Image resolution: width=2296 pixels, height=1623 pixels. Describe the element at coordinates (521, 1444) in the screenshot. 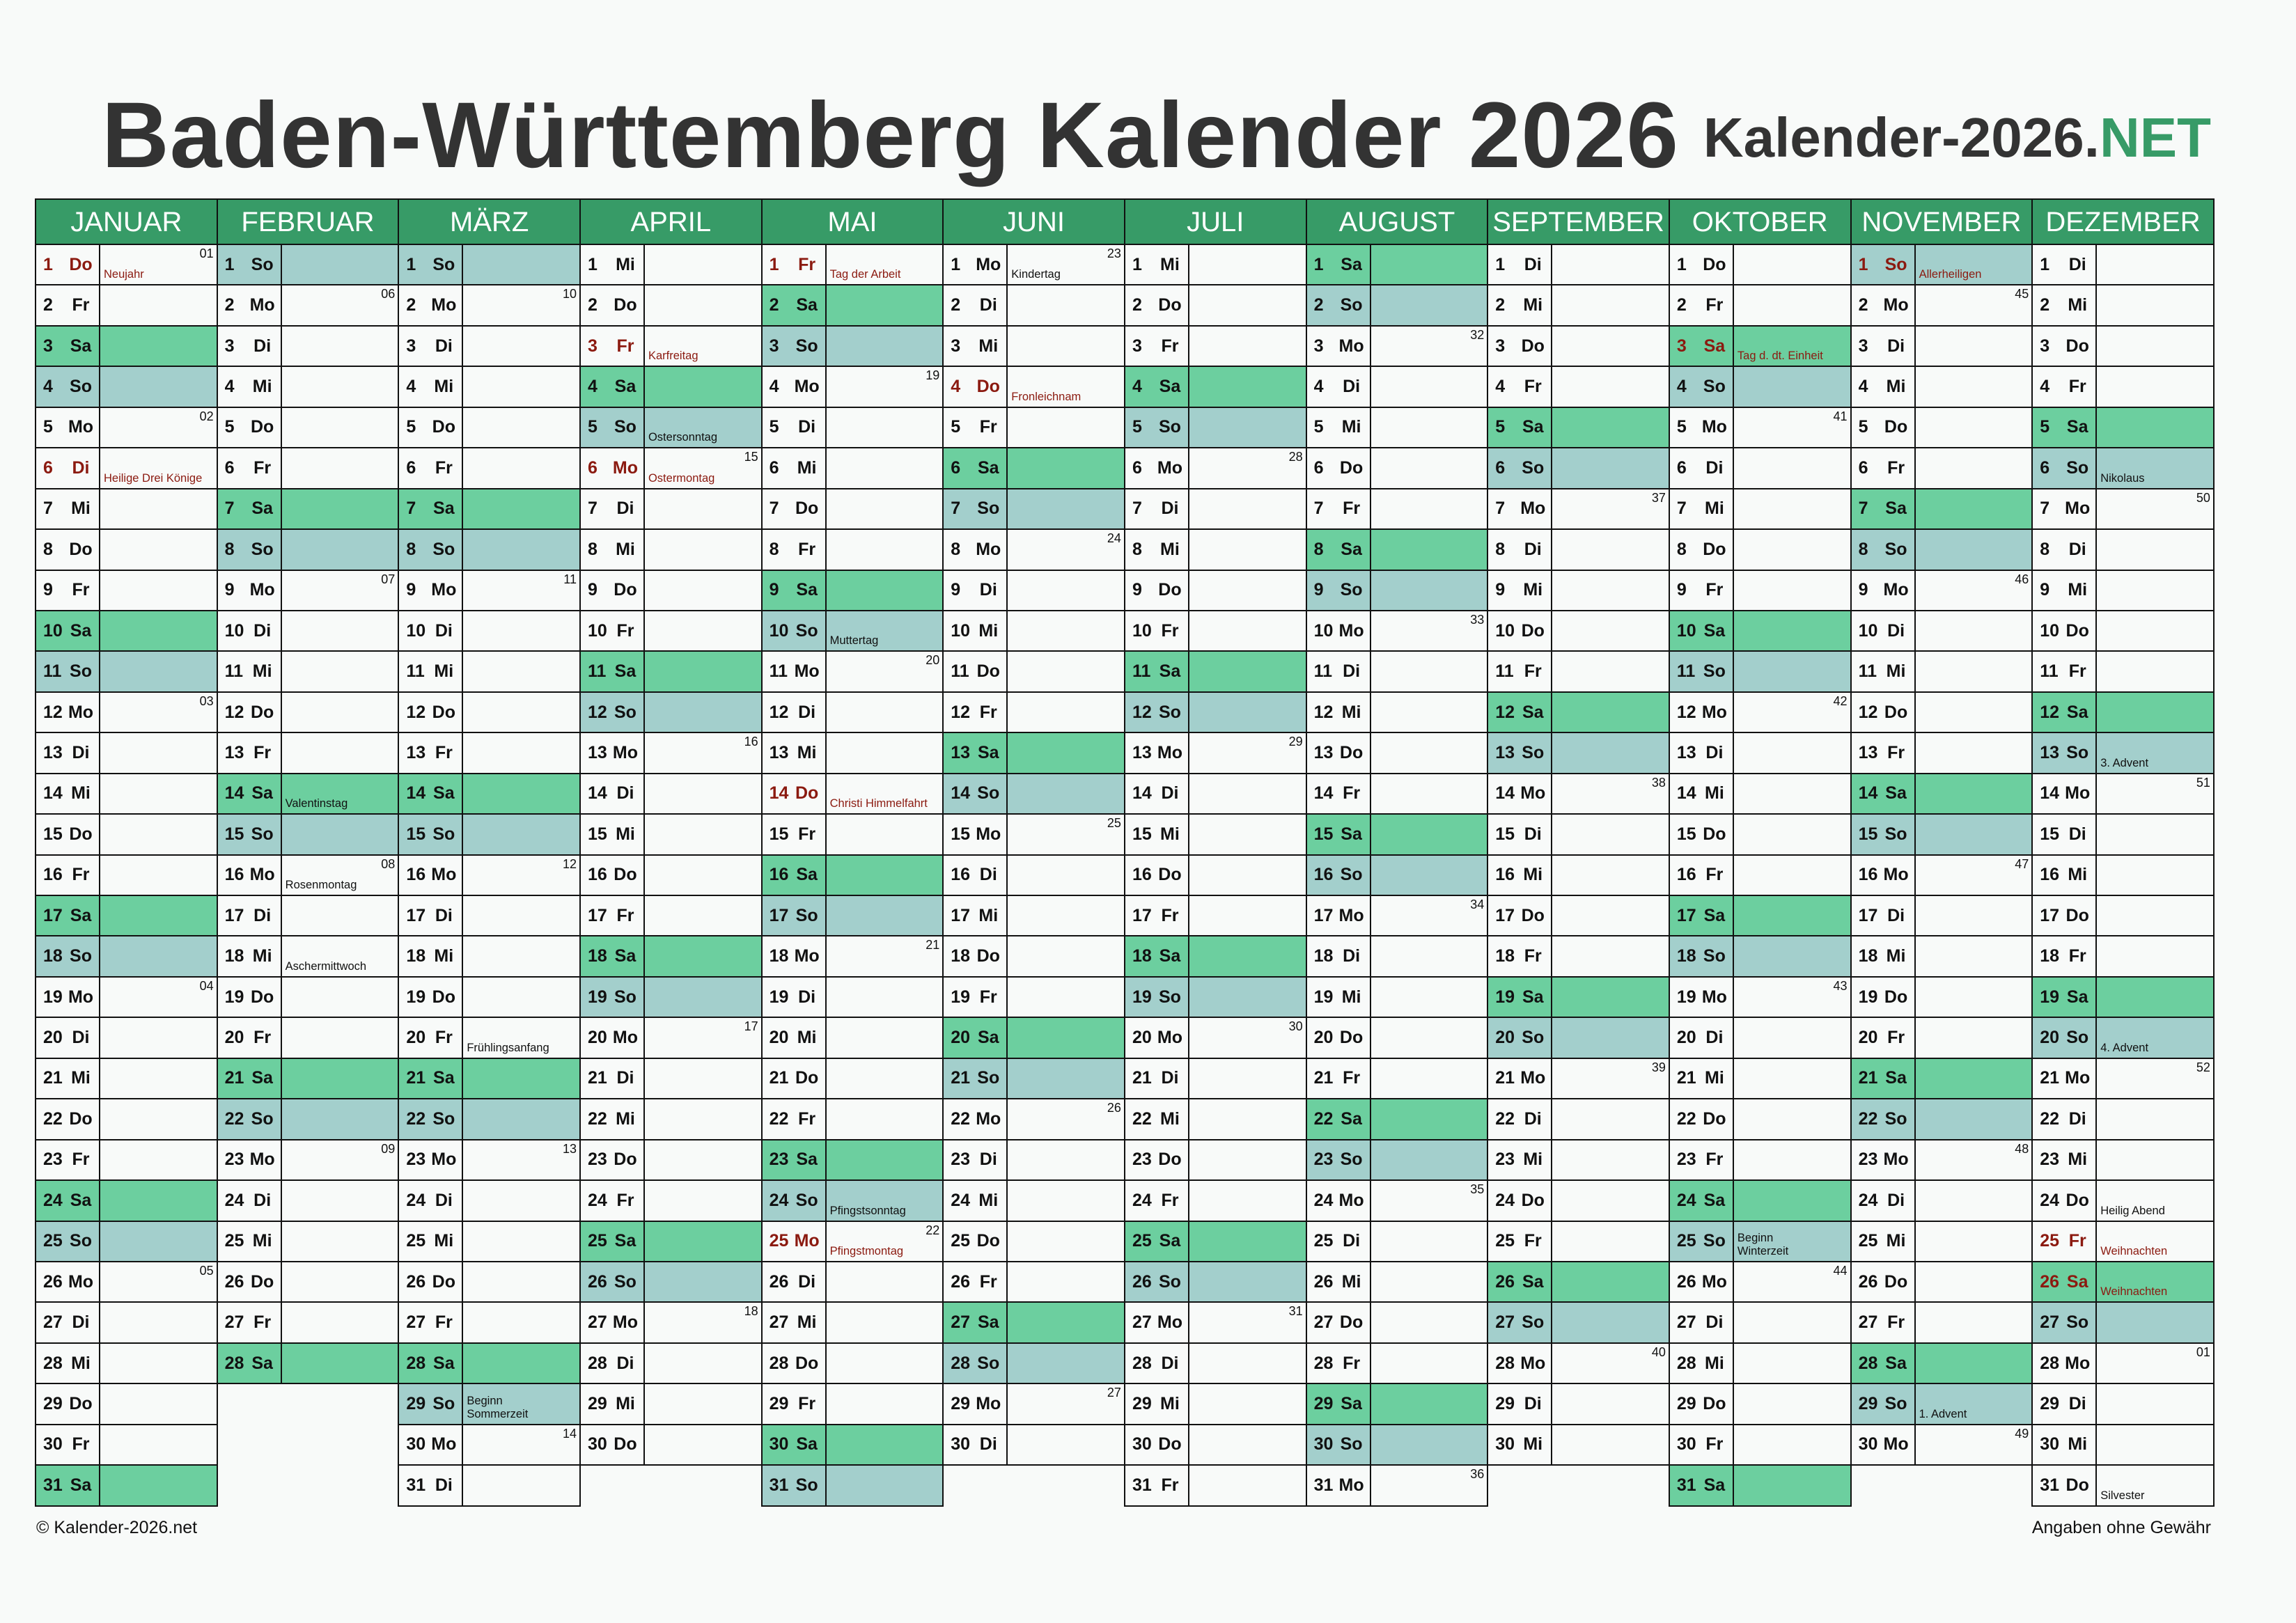

I see `note-cell: 14` at that location.